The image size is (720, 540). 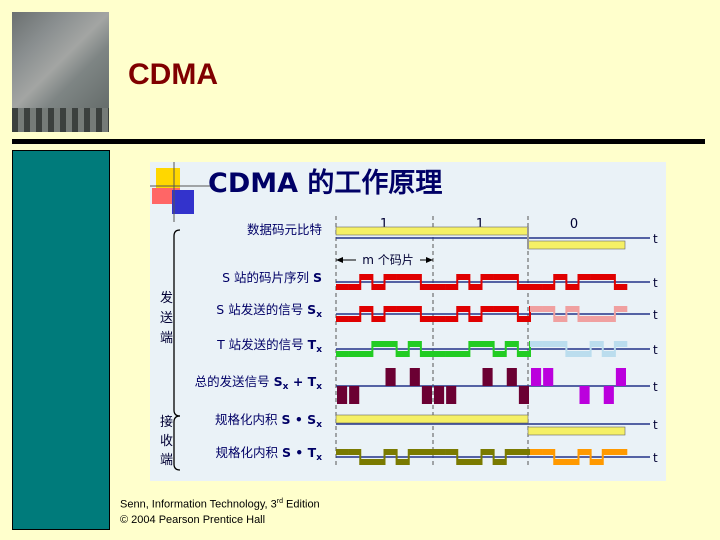 I want to click on diagram-title: CDMA 的工作原理, so click(x=325, y=183).